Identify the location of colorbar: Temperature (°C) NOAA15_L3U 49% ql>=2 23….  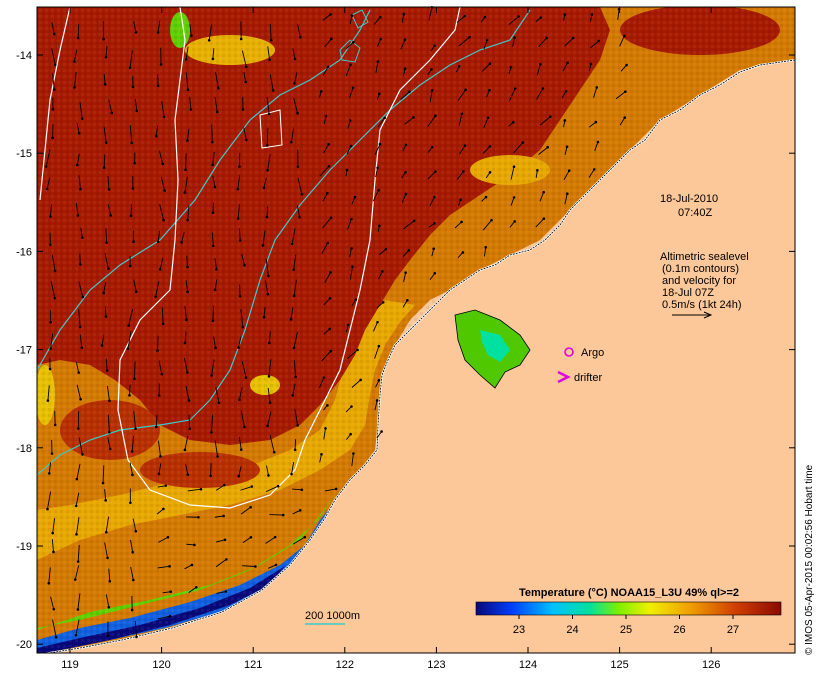
(628, 611).